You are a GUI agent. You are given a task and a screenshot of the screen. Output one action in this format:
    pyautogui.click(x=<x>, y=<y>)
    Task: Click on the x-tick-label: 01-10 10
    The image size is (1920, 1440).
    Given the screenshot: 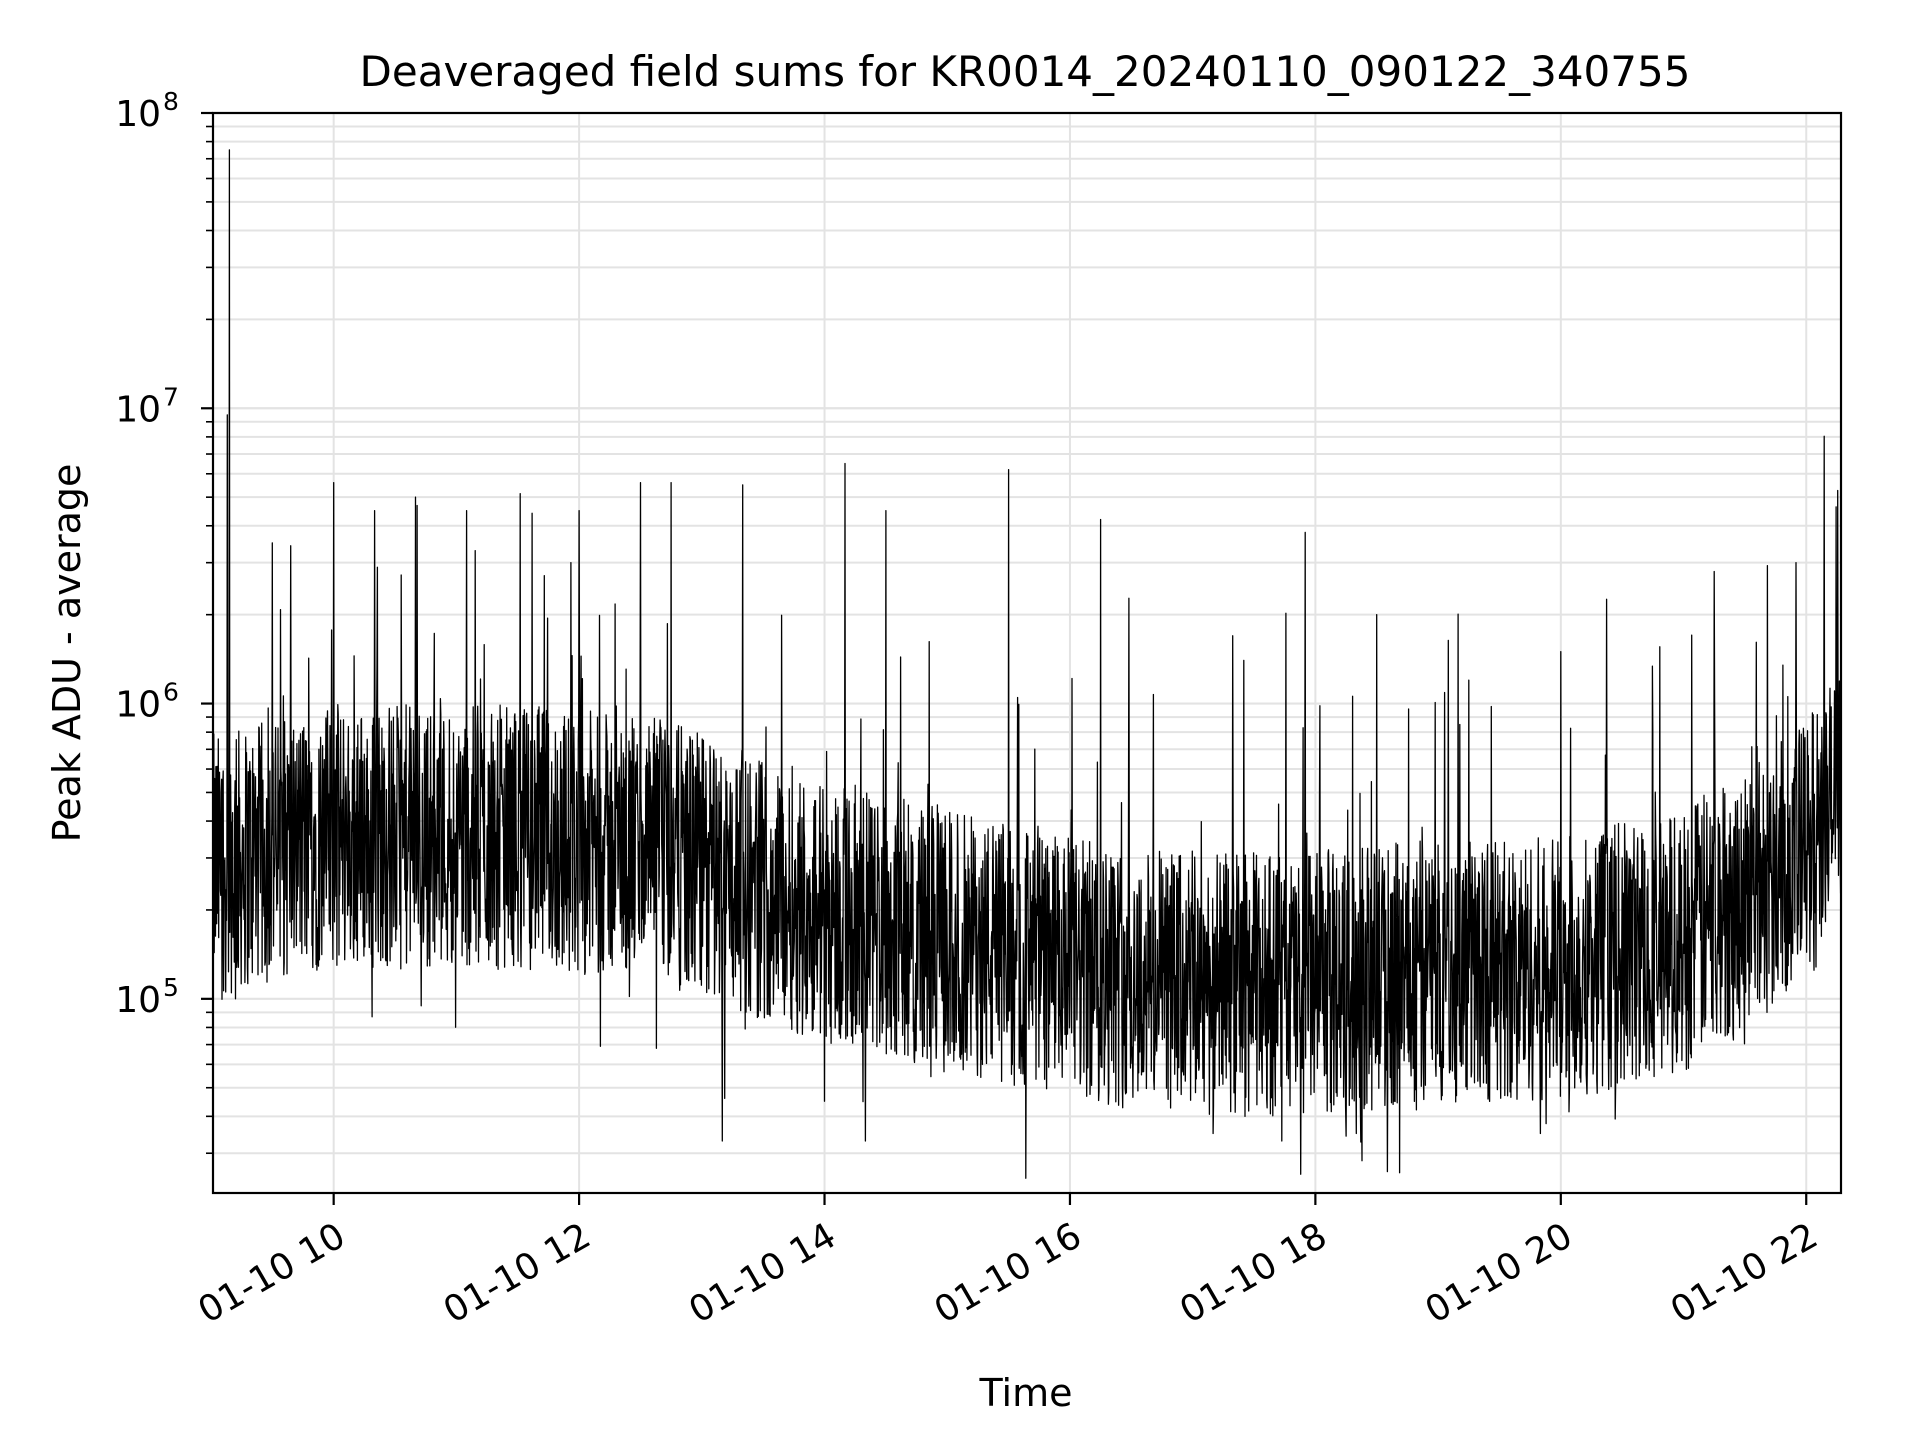 What is the action you would take?
    pyautogui.click(x=271, y=1273)
    